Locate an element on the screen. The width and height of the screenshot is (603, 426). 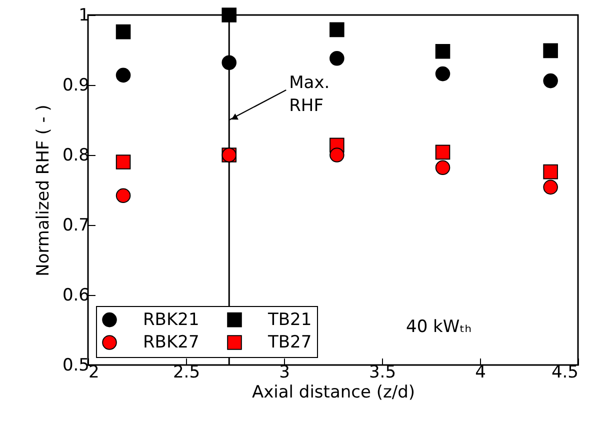
y-tick-label: 0.7 is located at coordinates (76, 226).